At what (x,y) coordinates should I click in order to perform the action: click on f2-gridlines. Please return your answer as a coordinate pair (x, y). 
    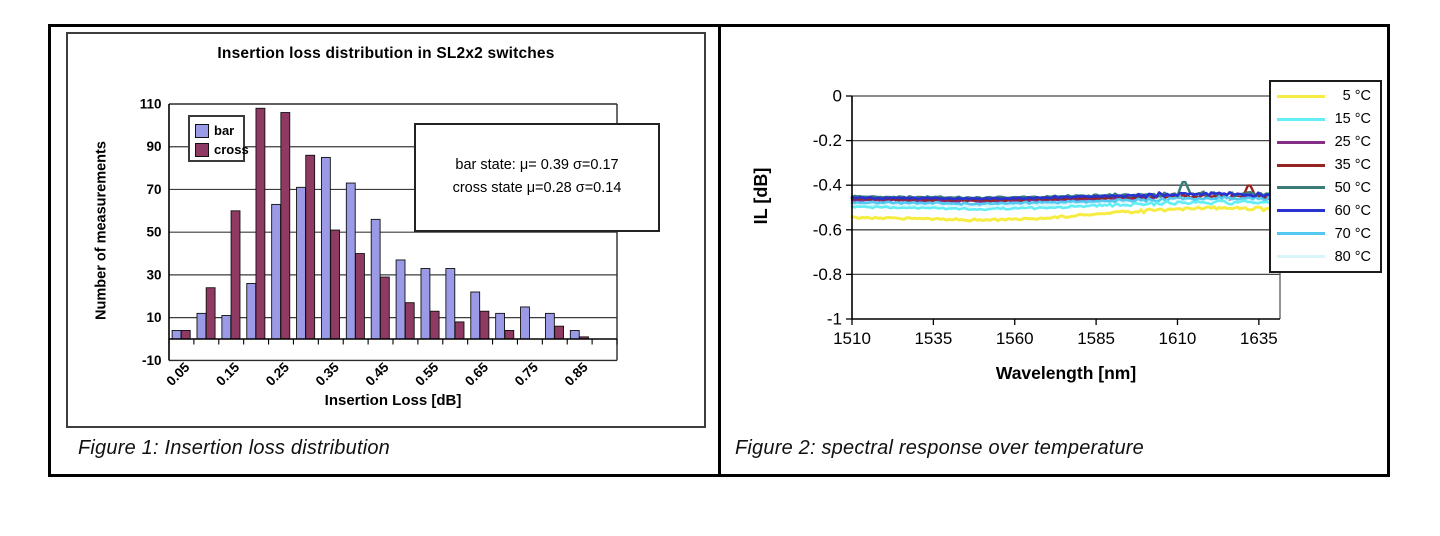
    Looking at the image, I should click on (1066, 207).